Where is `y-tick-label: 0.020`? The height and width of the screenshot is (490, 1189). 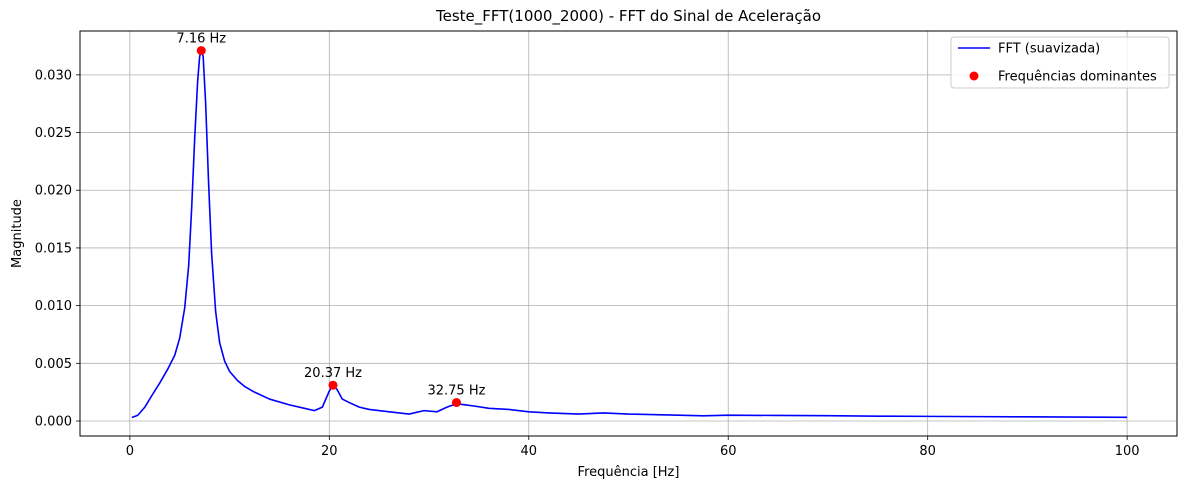
y-tick-label: 0.020 is located at coordinates (53, 191).